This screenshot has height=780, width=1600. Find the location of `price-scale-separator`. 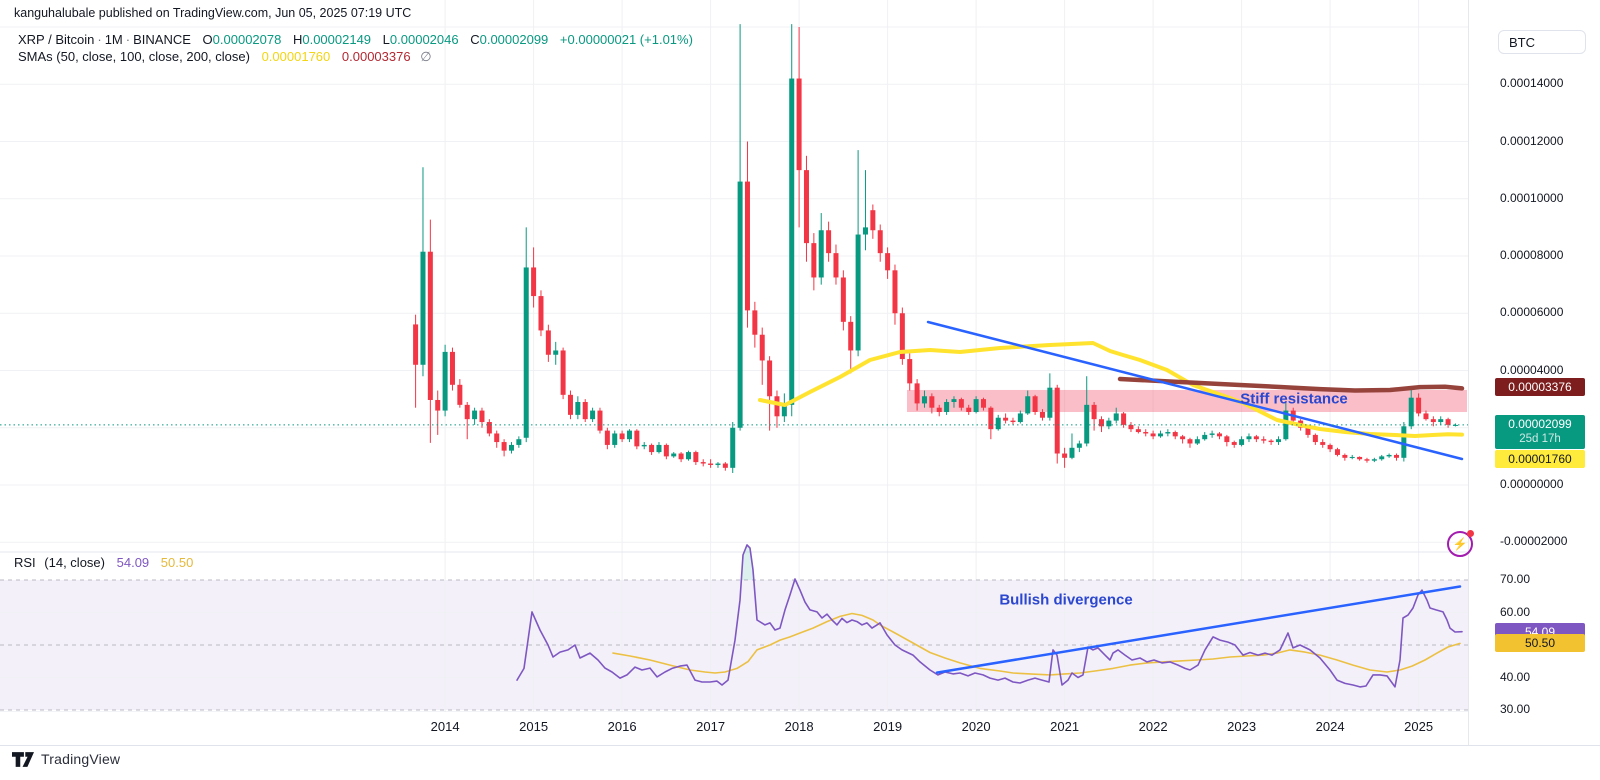

price-scale-separator is located at coordinates (1468, 372).